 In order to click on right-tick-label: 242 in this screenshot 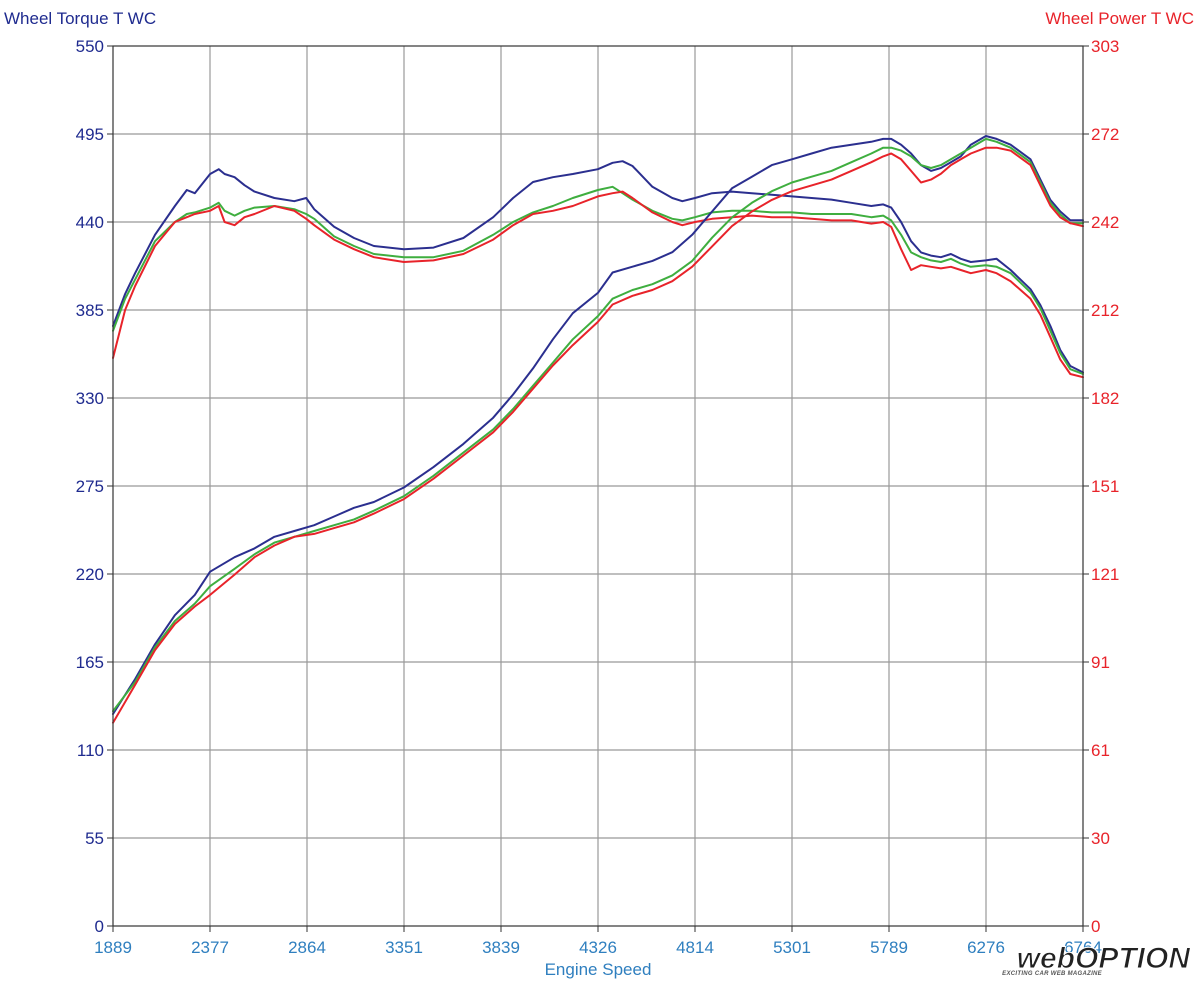, I will do `click(1105, 222)`.